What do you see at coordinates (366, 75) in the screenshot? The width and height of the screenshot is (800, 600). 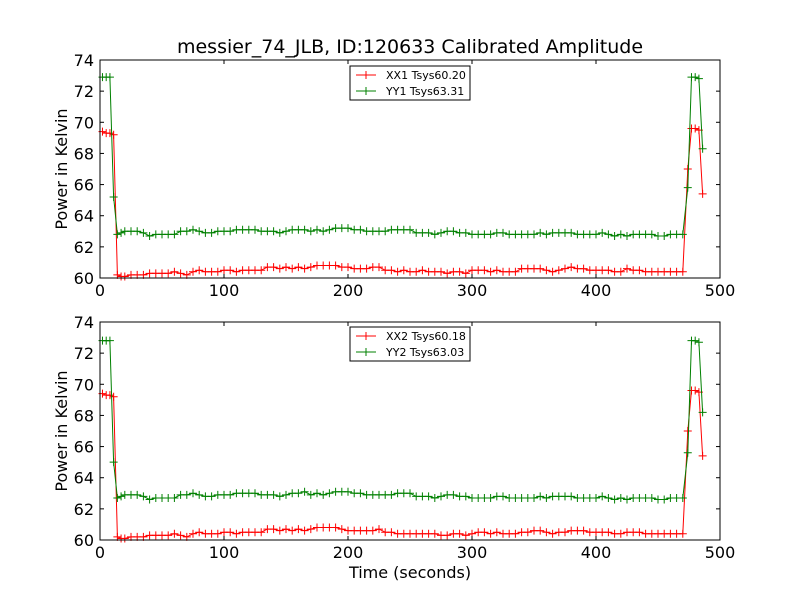 I see `legend-marker` at bounding box center [366, 75].